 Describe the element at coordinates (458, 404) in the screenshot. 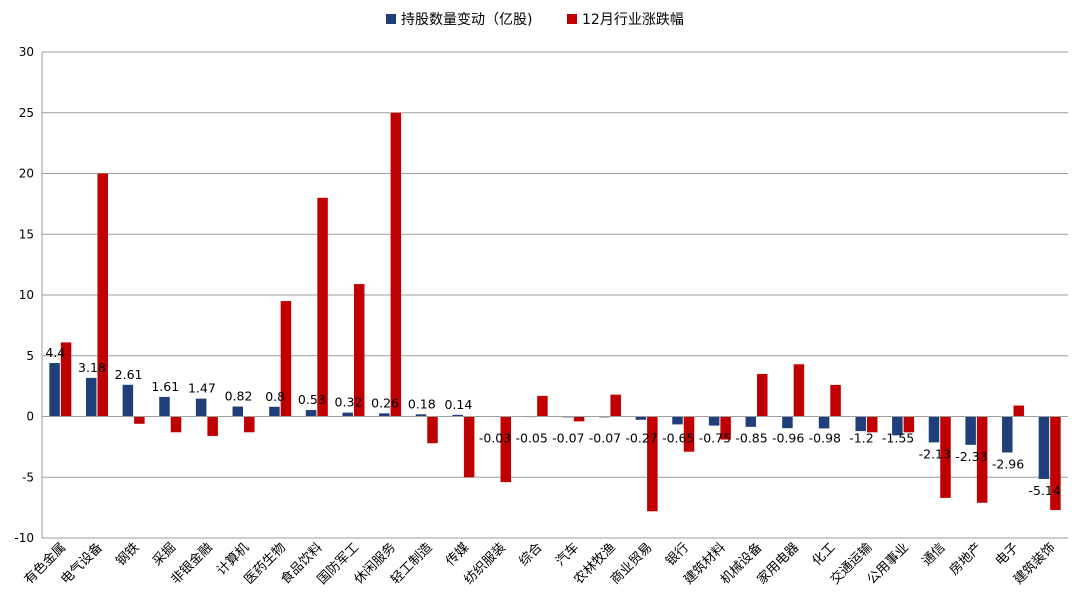

I see `data-label: 0.14` at that location.